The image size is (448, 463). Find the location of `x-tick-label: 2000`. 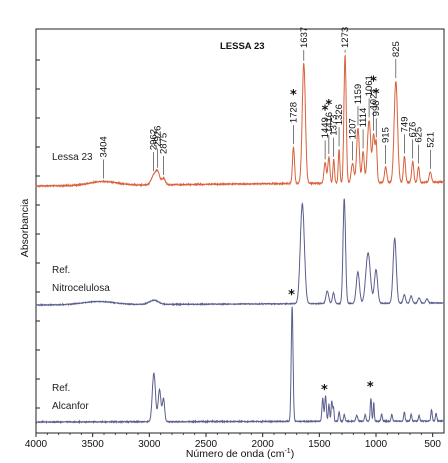

x-tick-label: 2000 is located at coordinates (263, 444).